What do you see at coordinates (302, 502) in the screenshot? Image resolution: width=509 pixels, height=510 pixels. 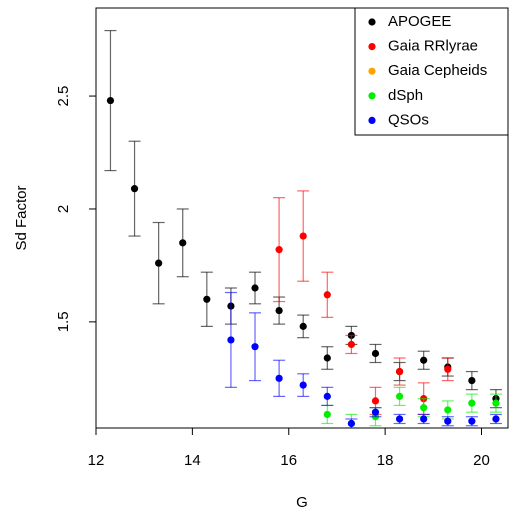 I see `x-axis-label: G` at bounding box center [302, 502].